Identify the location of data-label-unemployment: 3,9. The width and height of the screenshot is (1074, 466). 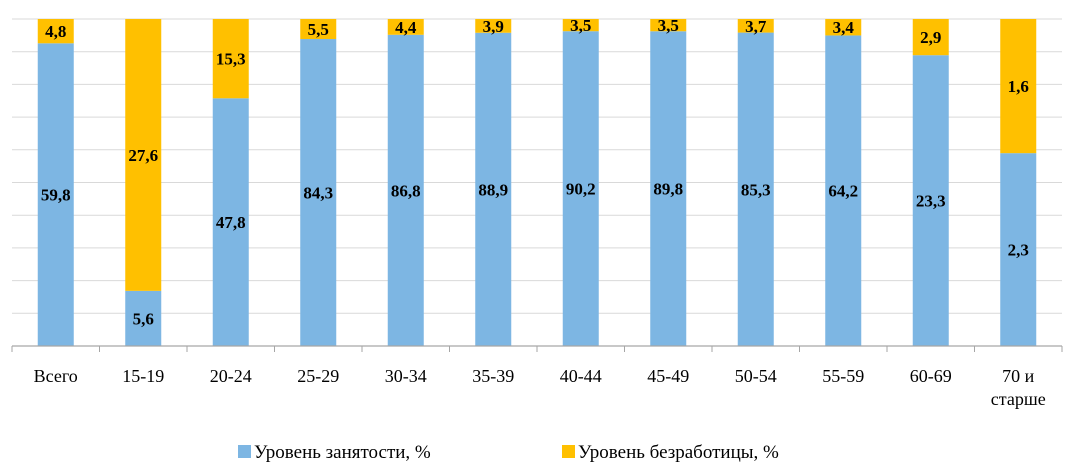
(493, 26).